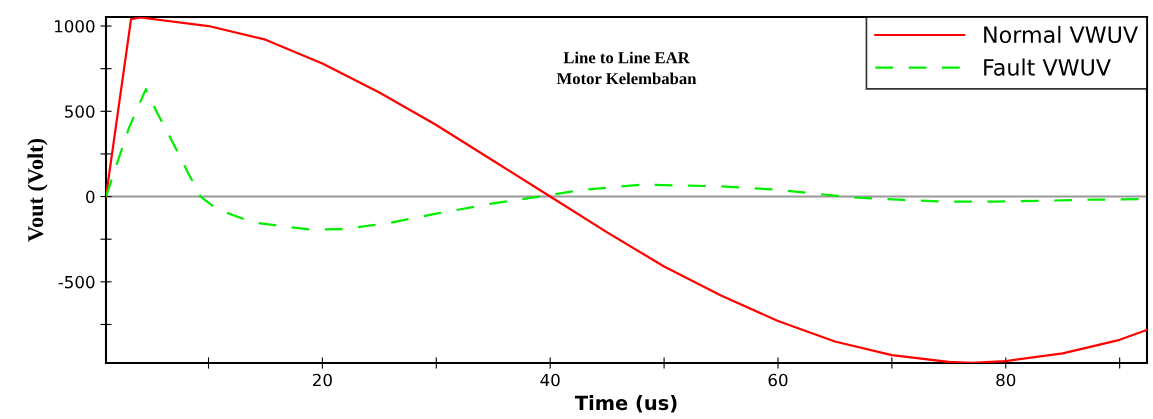 This screenshot has height=419, width=1153. What do you see at coordinates (625, 404) in the screenshot?
I see `x-axis-title: Time (us)` at bounding box center [625, 404].